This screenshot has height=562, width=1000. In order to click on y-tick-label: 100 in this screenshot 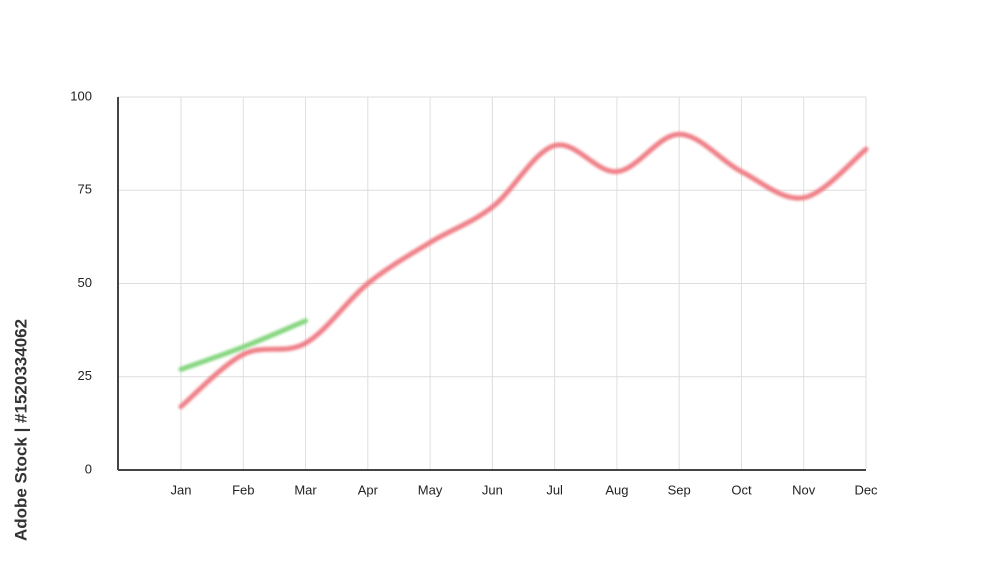, I will do `click(81, 95)`.